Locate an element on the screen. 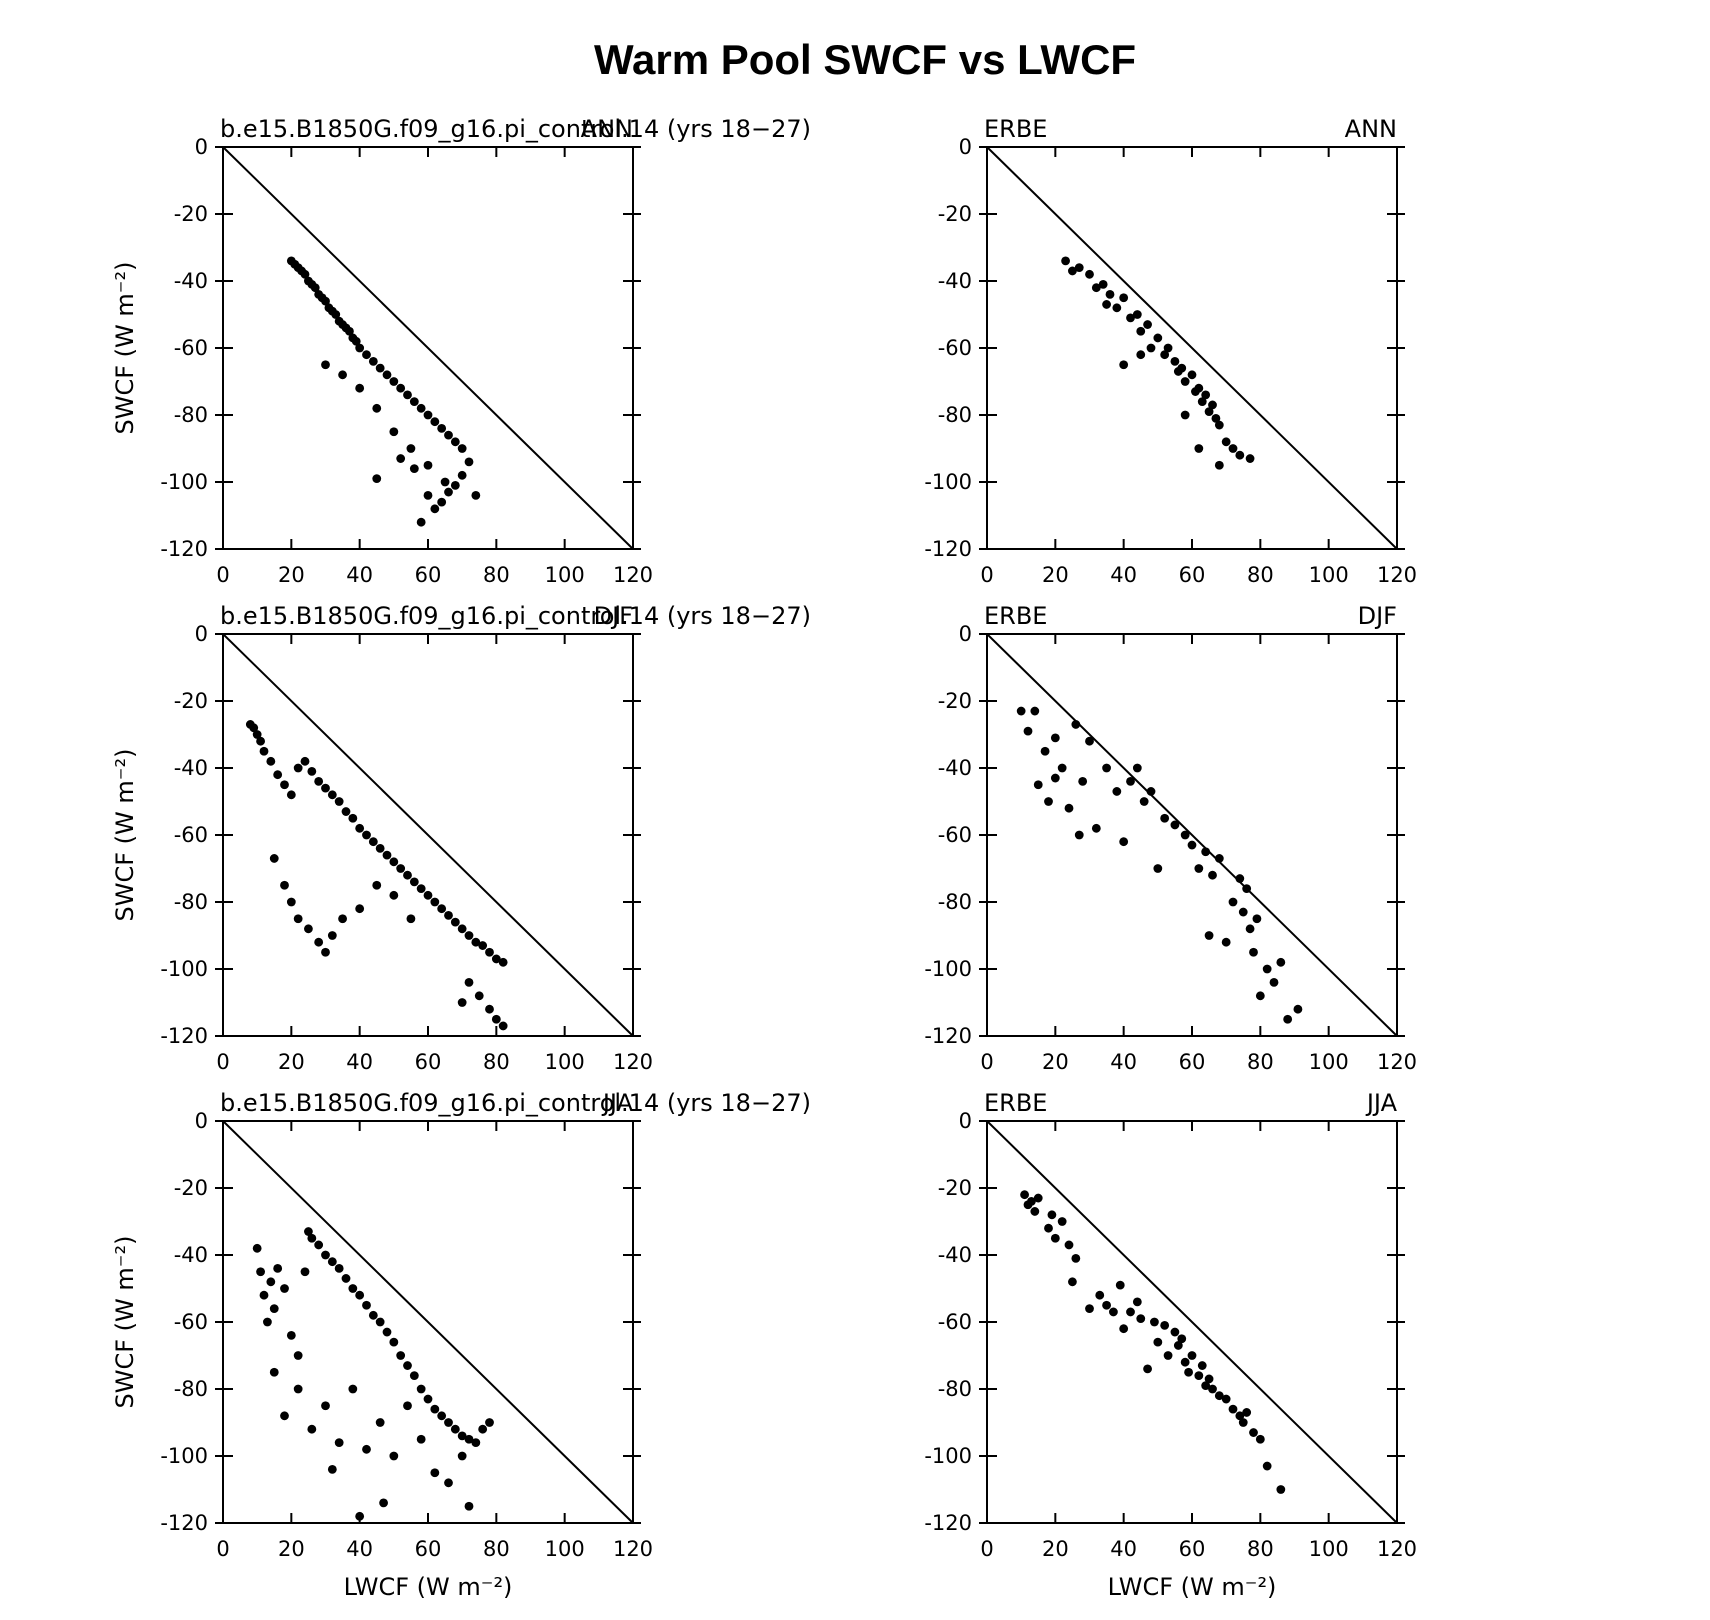  panel-title: ERBE is located at coordinates (1015, 616).